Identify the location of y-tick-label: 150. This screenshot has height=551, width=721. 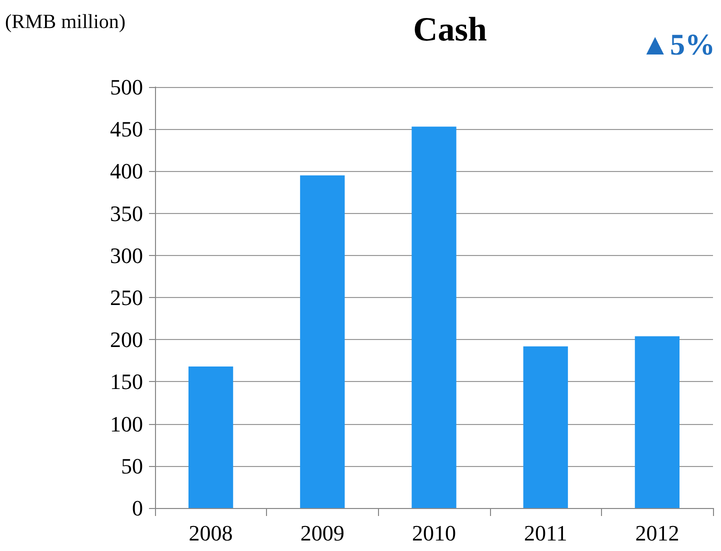
(126, 381).